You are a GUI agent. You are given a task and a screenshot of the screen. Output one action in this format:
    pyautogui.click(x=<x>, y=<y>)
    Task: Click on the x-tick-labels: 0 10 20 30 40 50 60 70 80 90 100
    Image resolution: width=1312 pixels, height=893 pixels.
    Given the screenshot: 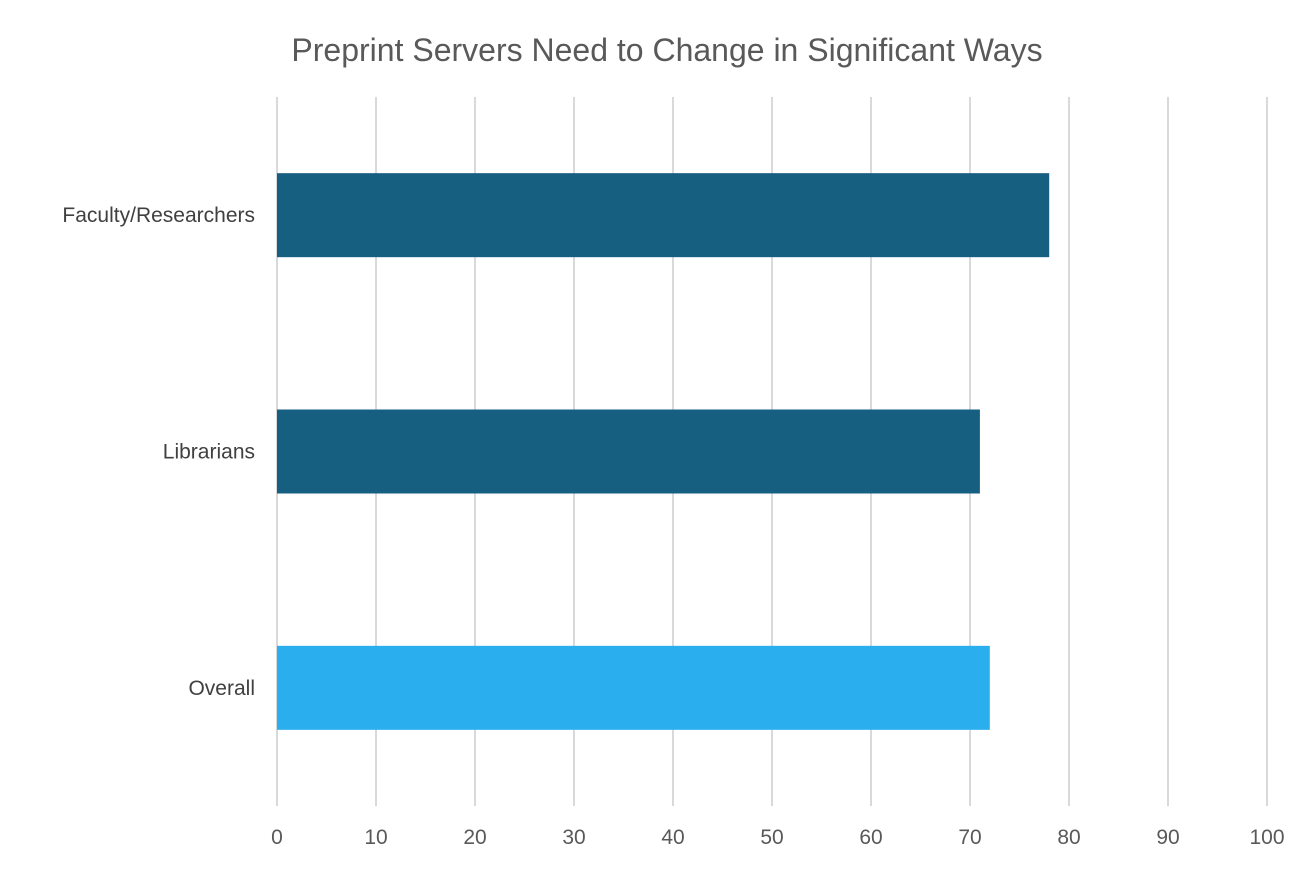 What is the action you would take?
    pyautogui.click(x=777, y=837)
    